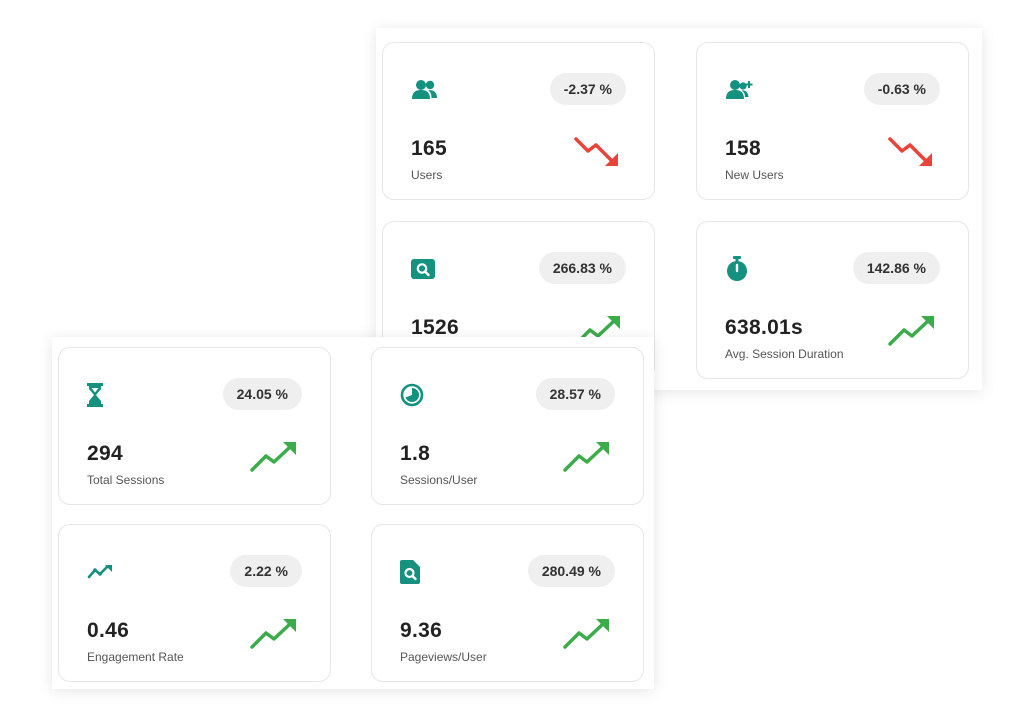 The image size is (1032, 718). What do you see at coordinates (414, 395) in the screenshot?
I see `pie-icon` at bounding box center [414, 395].